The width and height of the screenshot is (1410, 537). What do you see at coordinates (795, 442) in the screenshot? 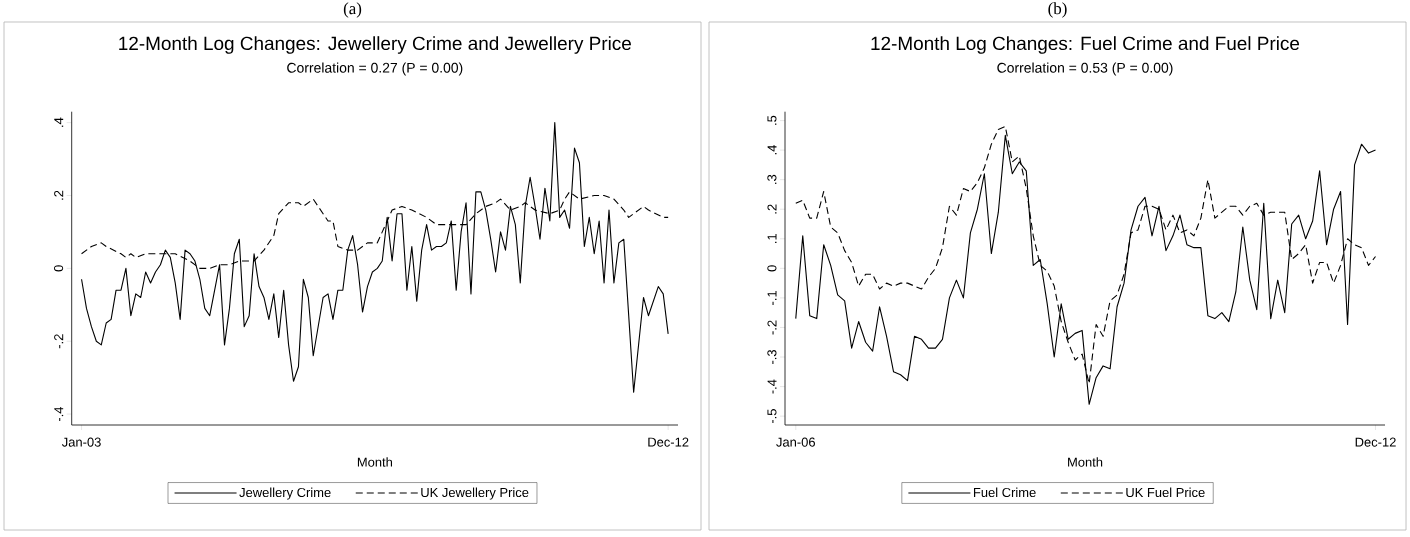
I see `x-tick-label: Jan-06` at bounding box center [795, 442].